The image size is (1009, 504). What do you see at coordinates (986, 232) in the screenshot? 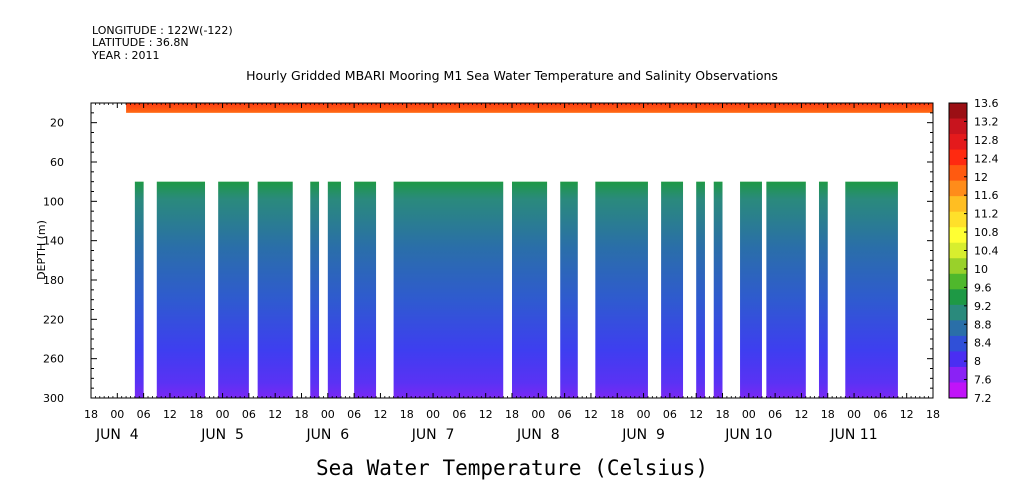
I see `colorbar-label: 10.8` at bounding box center [986, 232].